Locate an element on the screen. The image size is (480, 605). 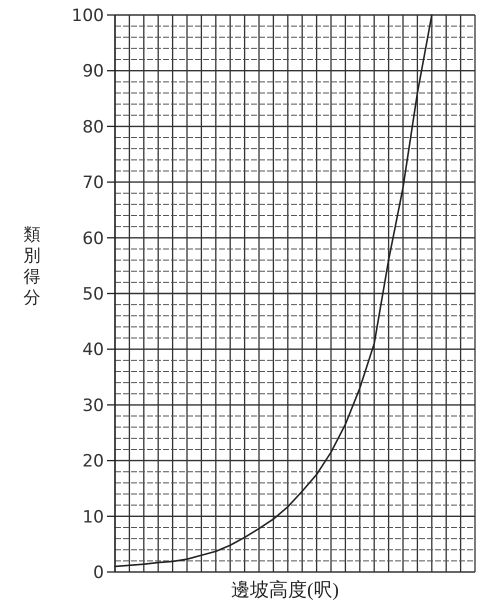
y-tick-label: 20 is located at coordinates (93, 462).